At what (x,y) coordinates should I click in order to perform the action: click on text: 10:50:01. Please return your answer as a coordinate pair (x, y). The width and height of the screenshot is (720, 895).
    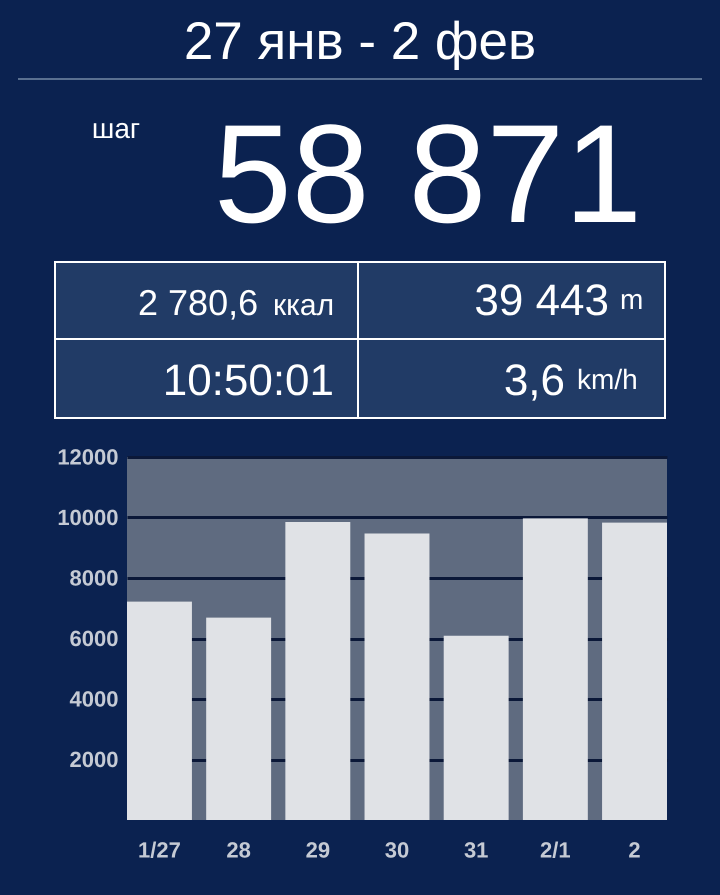
    Looking at the image, I should click on (248, 380).